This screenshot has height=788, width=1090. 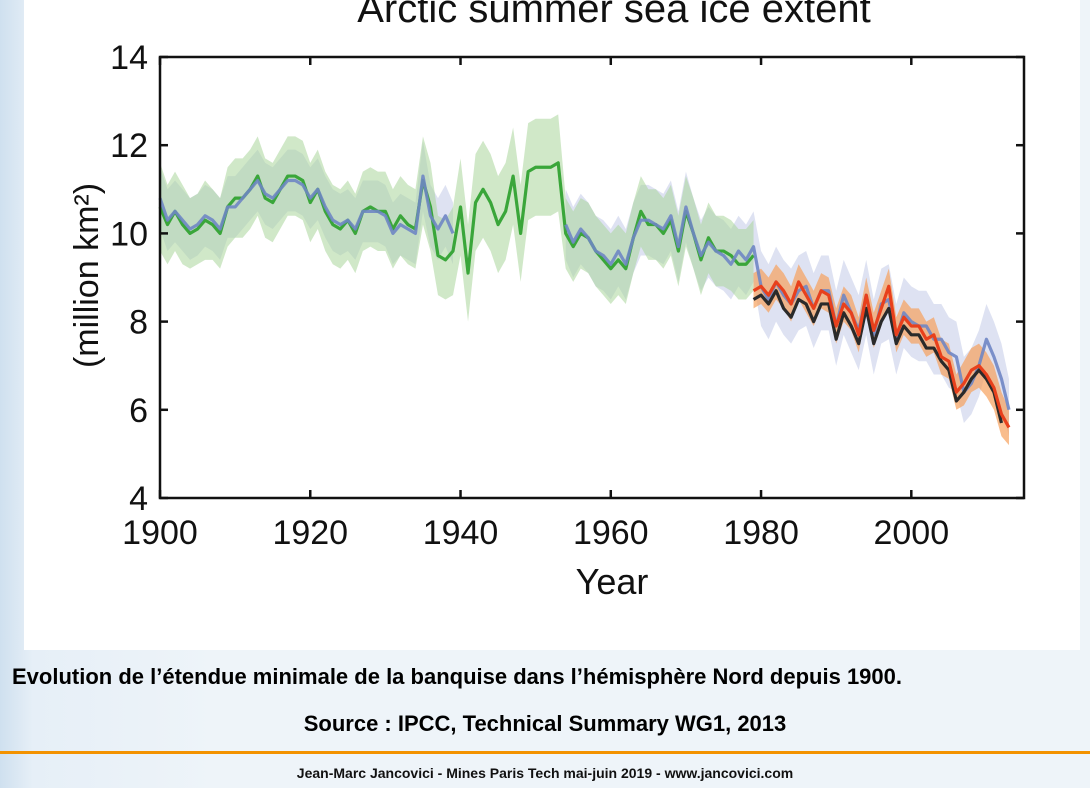 What do you see at coordinates (138, 323) in the screenshot?
I see `y-tick-label-8: 8` at bounding box center [138, 323].